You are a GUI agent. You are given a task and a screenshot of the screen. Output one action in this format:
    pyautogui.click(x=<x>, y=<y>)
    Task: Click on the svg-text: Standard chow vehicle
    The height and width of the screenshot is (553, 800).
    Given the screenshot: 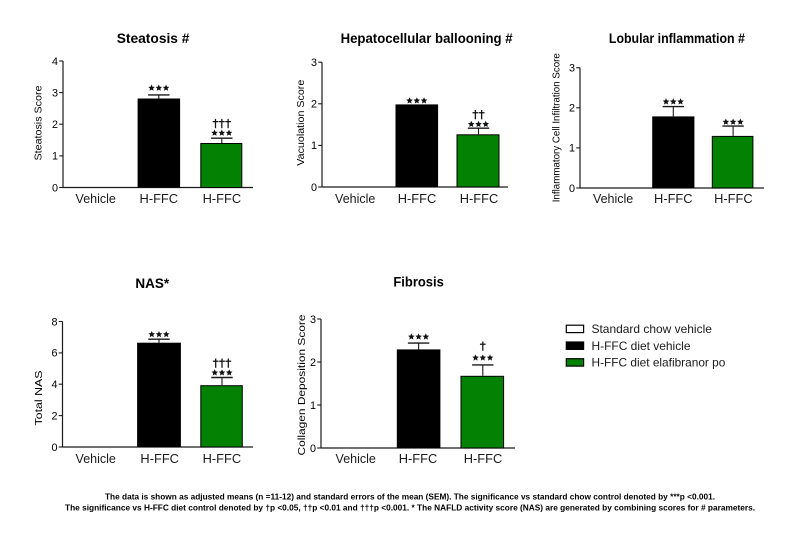 What is the action you would take?
    pyautogui.click(x=652, y=329)
    